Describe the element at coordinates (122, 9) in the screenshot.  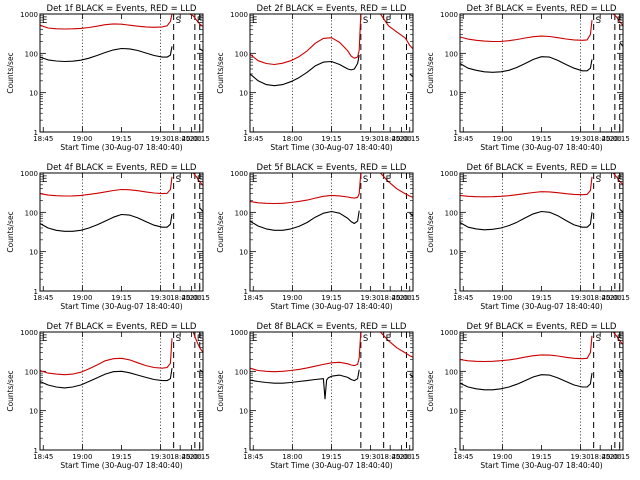
I see `chart-title: Det 1f BLACK = Events, RED = LLD` at that location.